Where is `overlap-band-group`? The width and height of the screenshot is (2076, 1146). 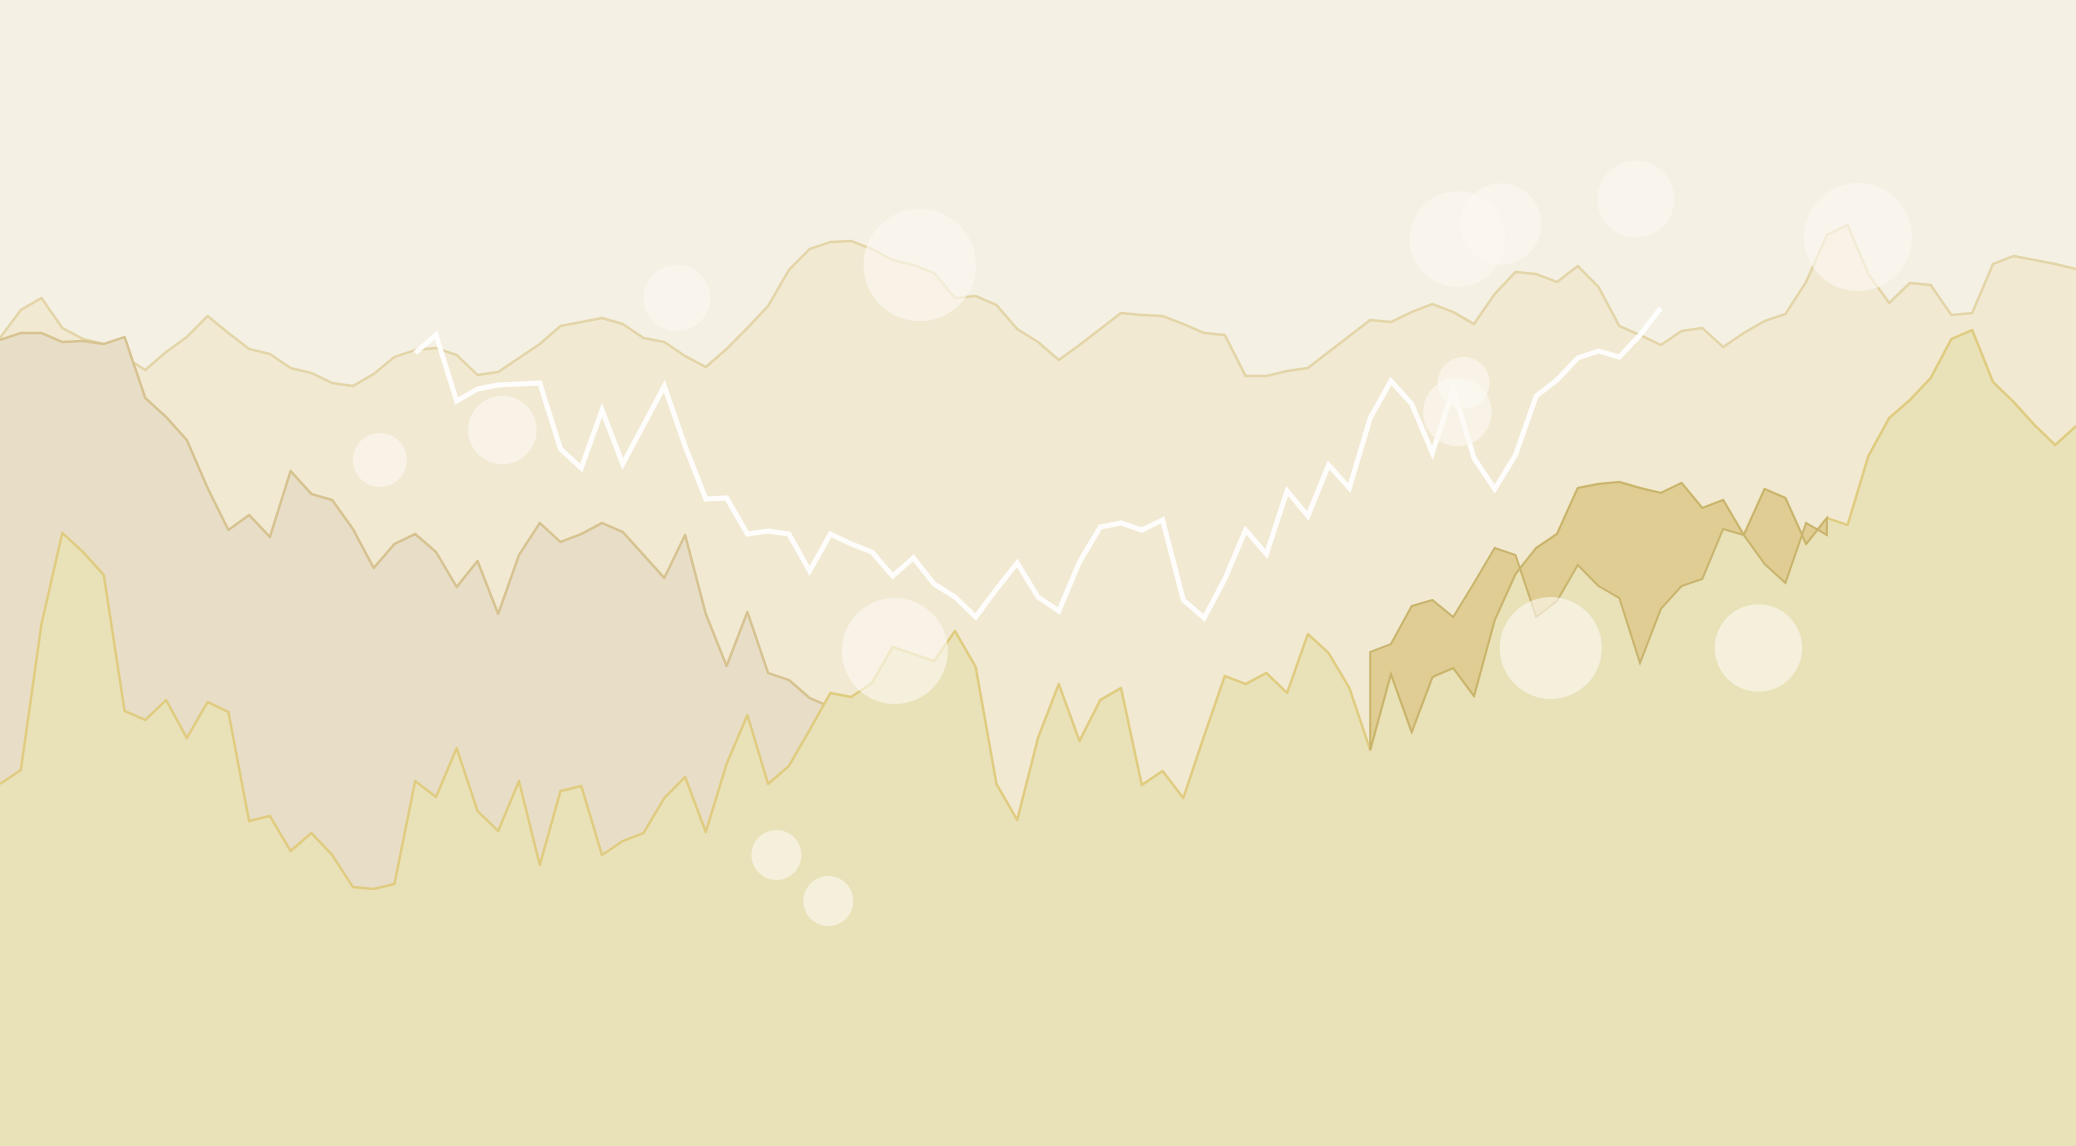 overlap-band-group is located at coordinates (1598, 615).